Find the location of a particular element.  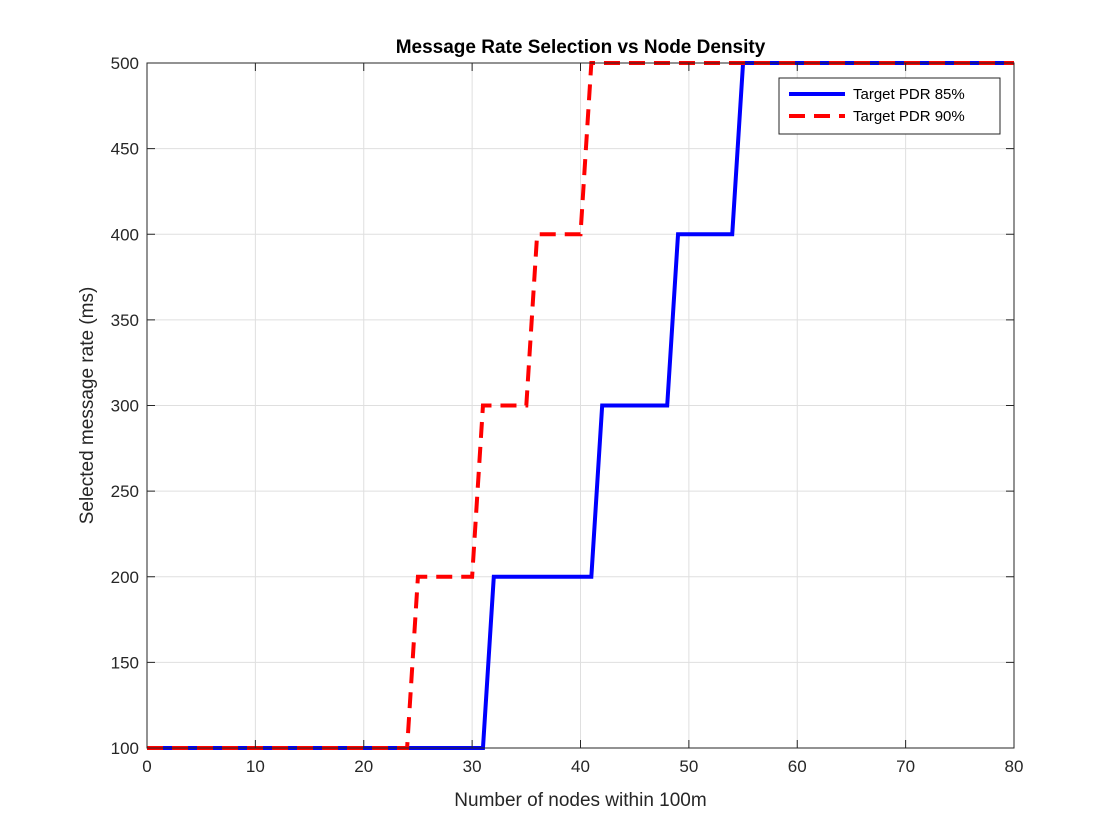

y-tick-label: 500 is located at coordinates (125, 63).